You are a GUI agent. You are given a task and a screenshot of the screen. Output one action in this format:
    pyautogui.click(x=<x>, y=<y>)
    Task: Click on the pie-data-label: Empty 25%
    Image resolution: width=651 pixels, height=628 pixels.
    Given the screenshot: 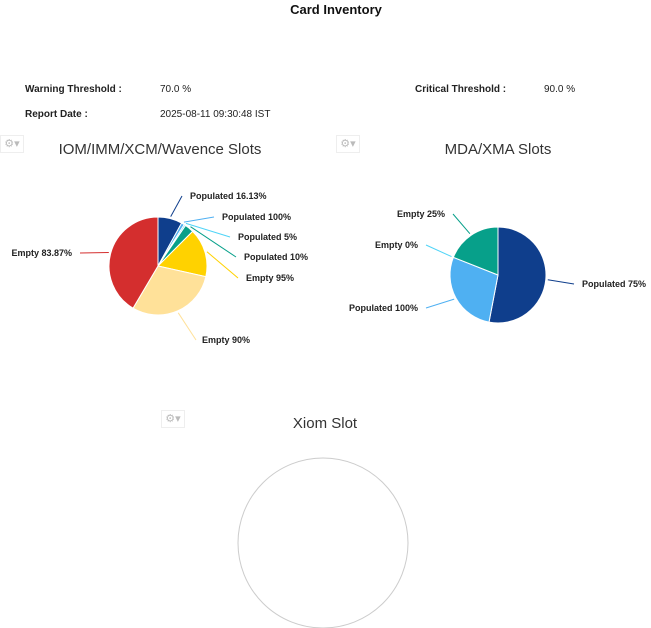 What is the action you would take?
    pyautogui.click(x=421, y=214)
    